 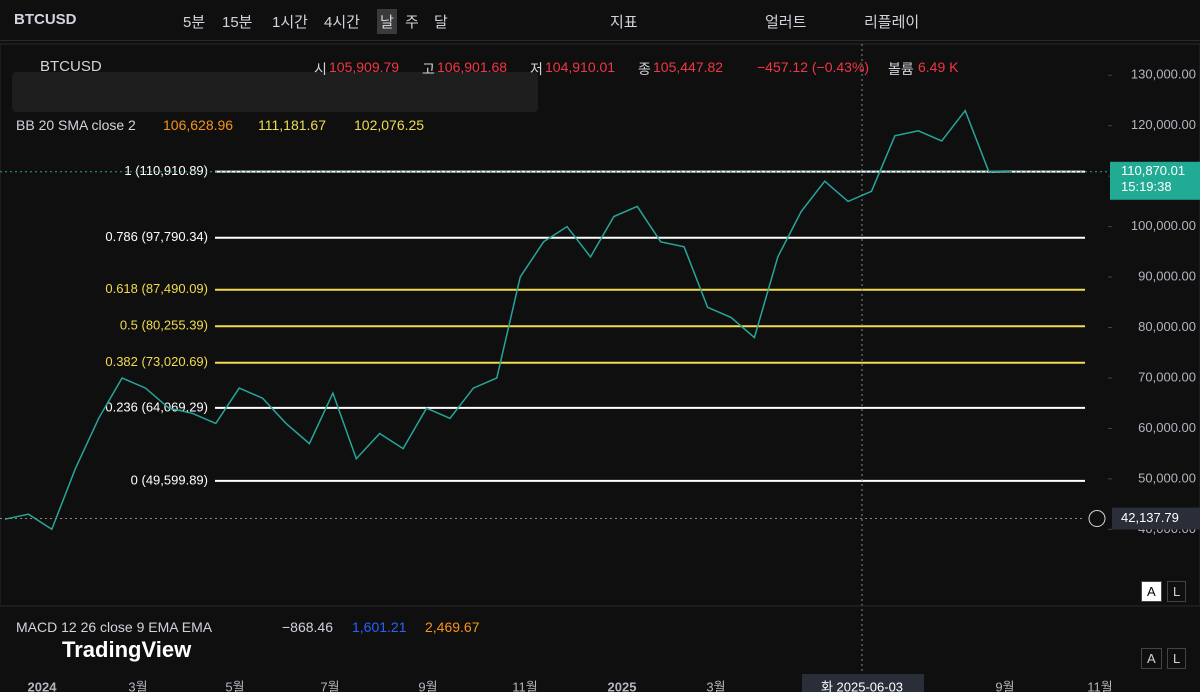 I want to click on interval-button: 1시간, so click(x=290, y=22).